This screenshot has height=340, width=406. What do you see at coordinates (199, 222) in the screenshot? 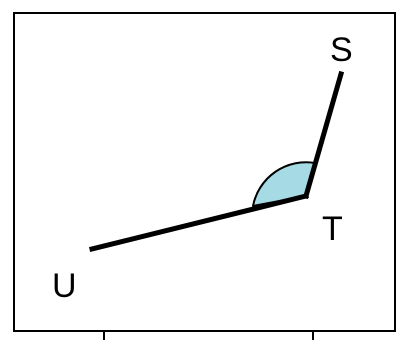
I see `ray-tu` at bounding box center [199, 222].